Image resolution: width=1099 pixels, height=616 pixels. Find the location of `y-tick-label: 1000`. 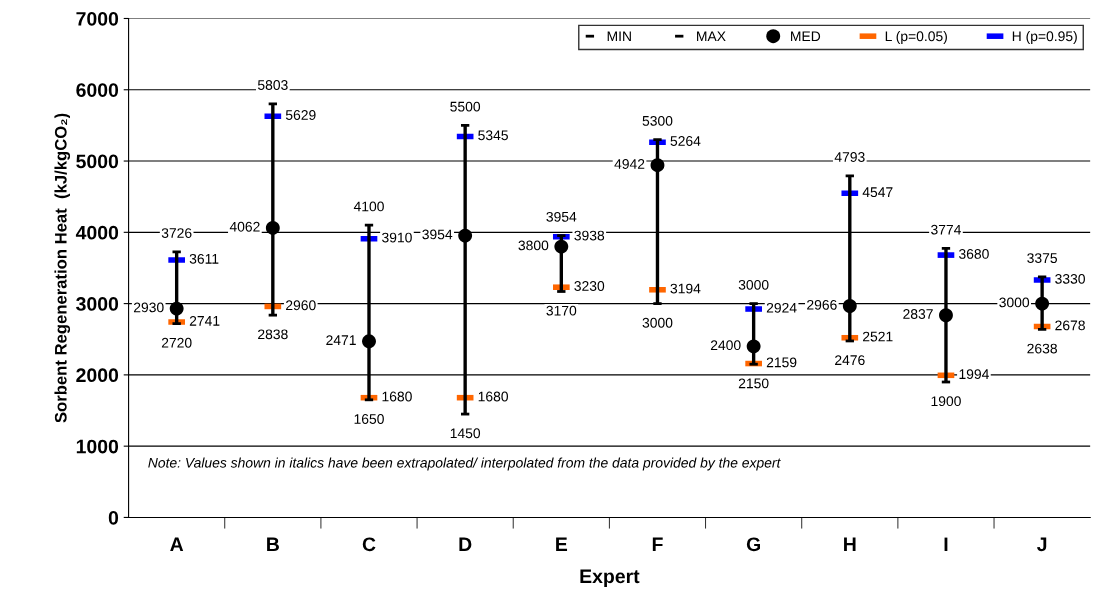

y-tick-label: 1000 is located at coordinates (97, 446).